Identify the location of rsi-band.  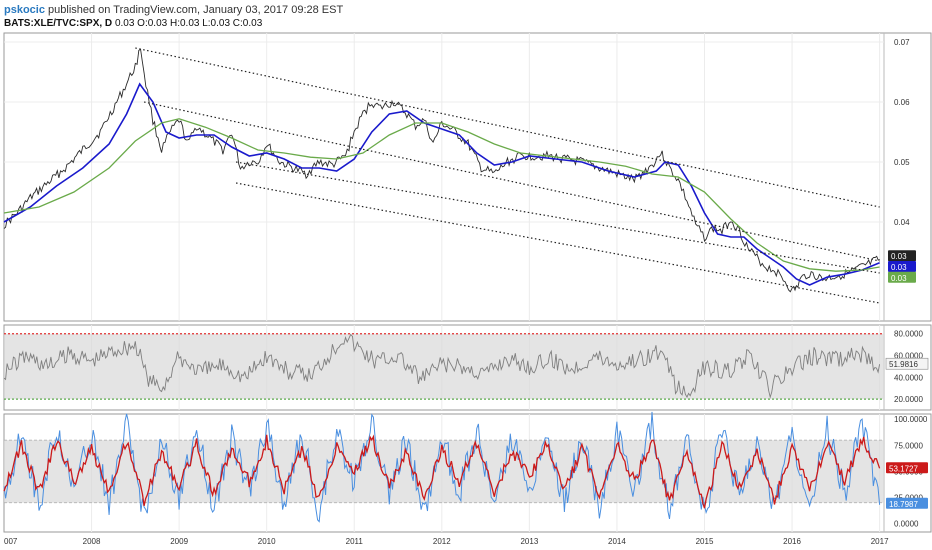
(444, 366).